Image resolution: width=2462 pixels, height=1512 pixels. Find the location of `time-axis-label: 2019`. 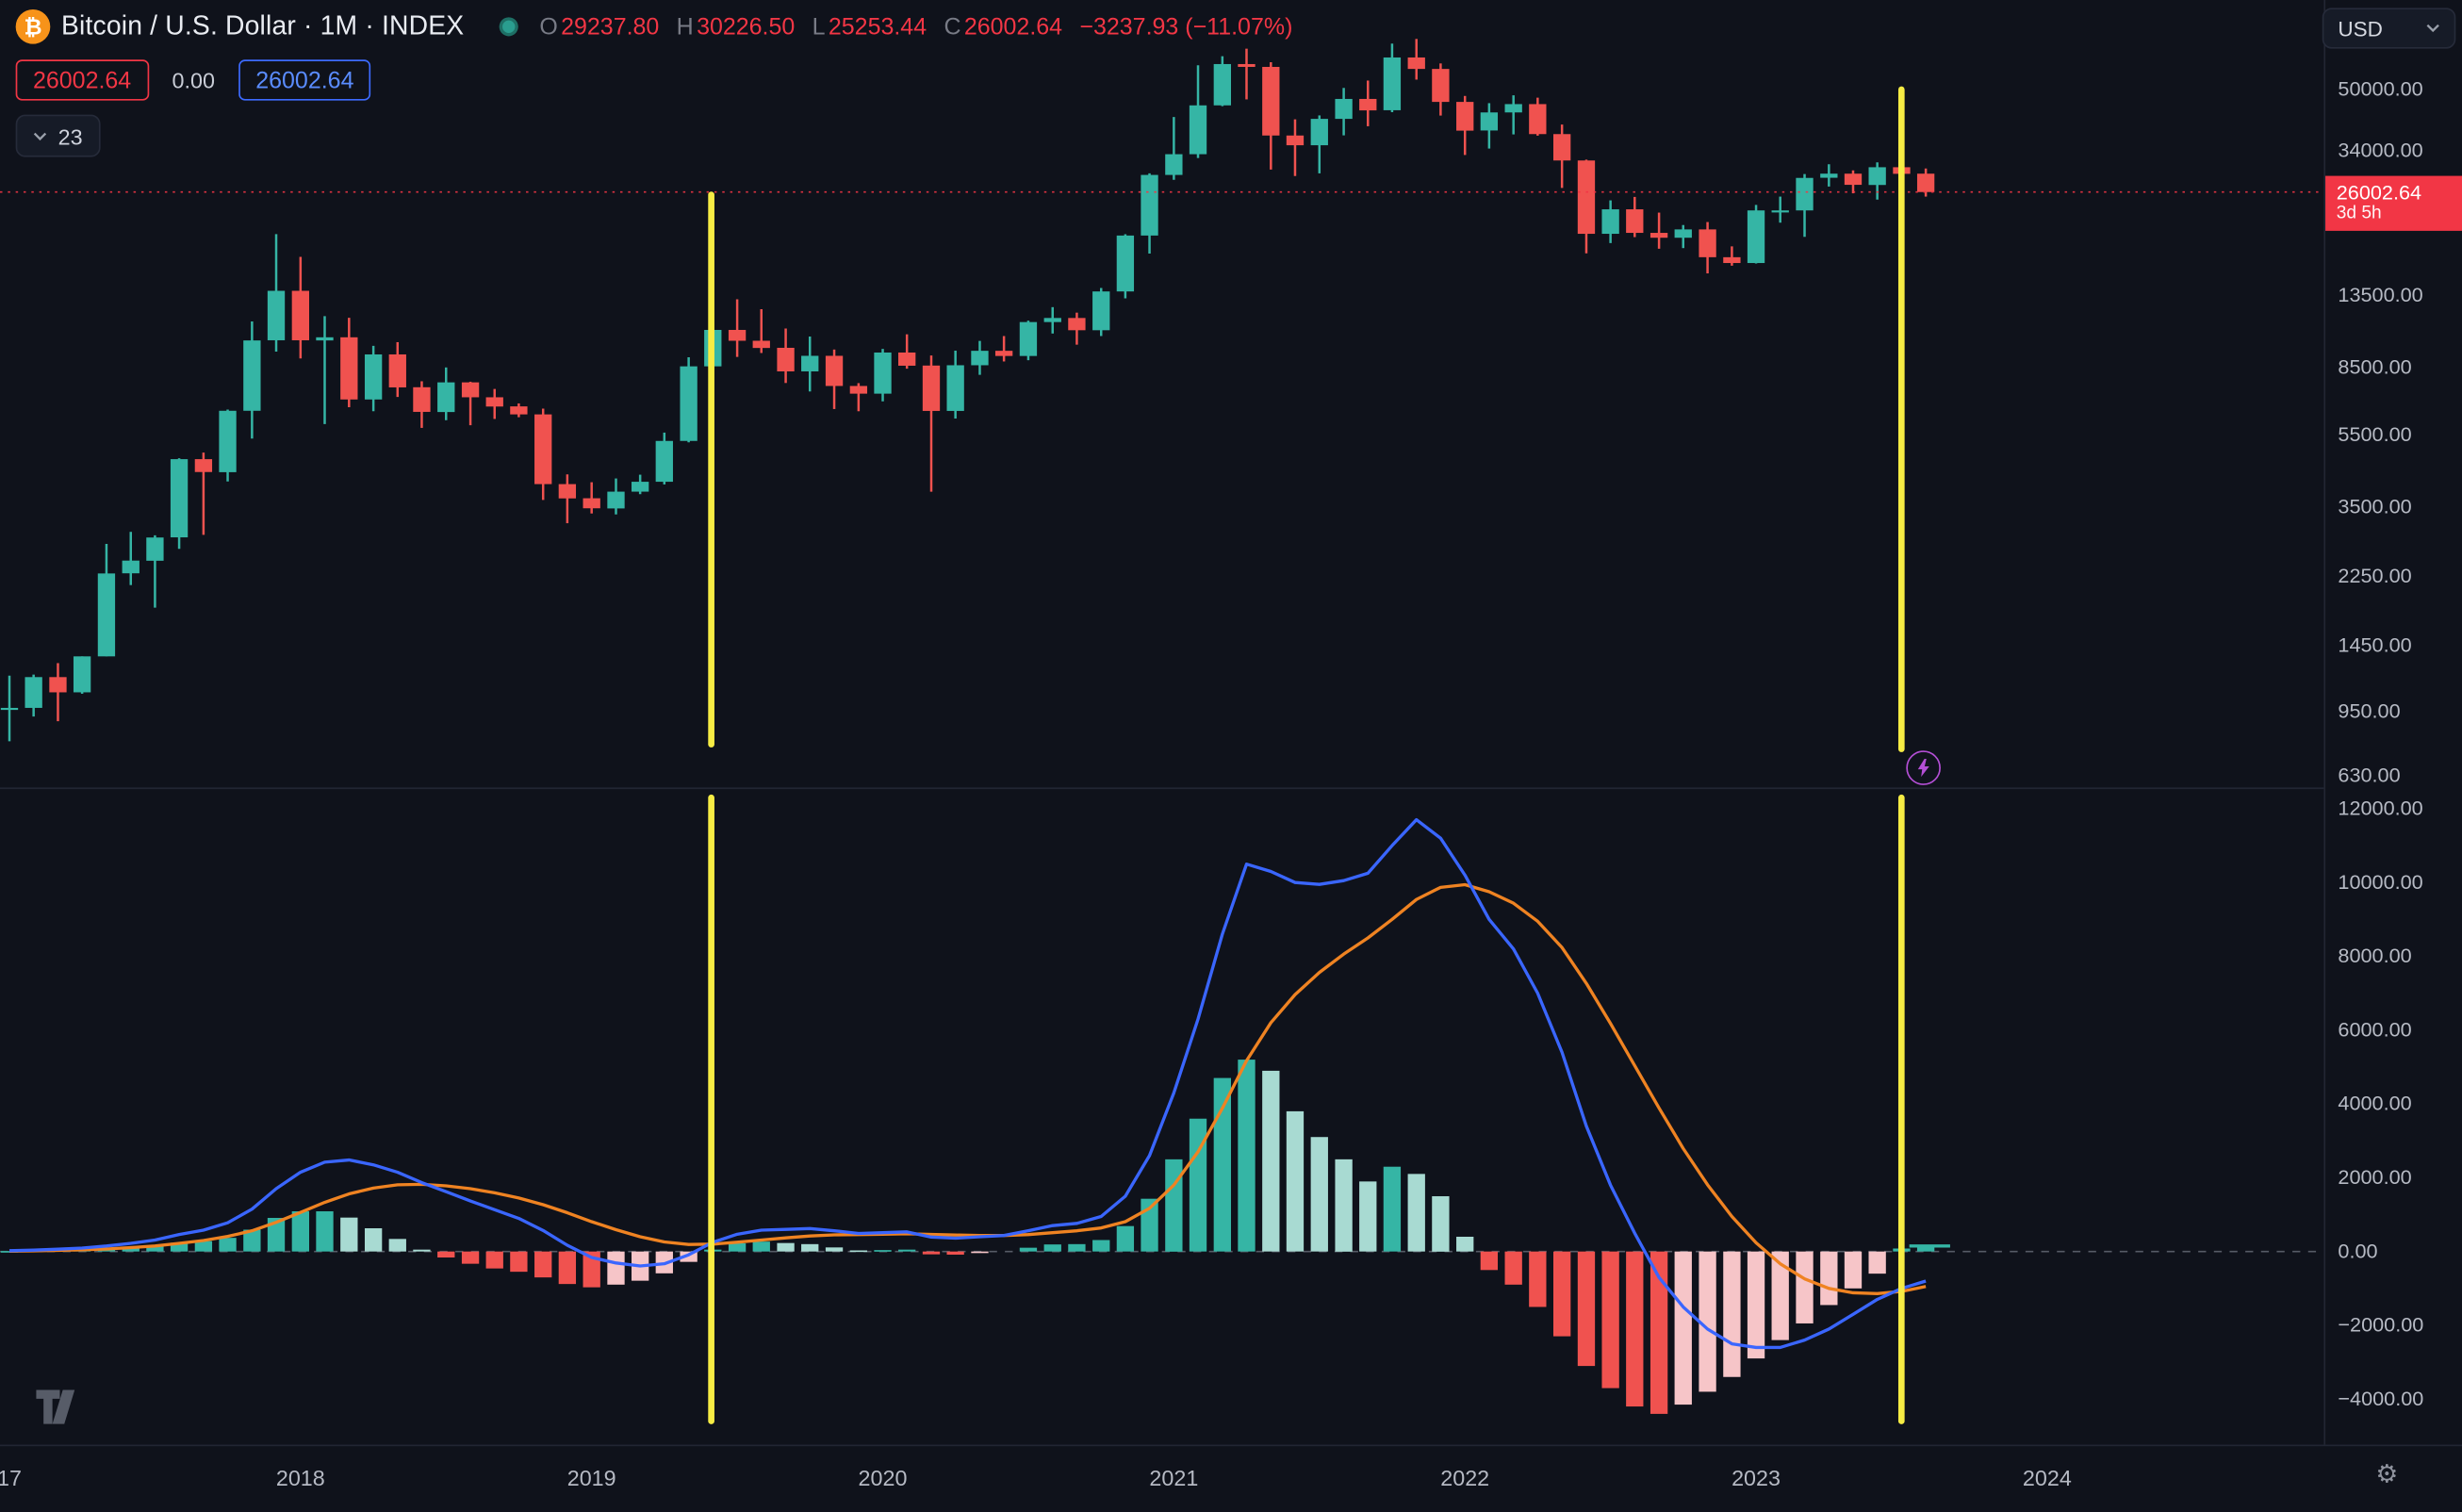

time-axis-label: 2019 is located at coordinates (591, 1477).